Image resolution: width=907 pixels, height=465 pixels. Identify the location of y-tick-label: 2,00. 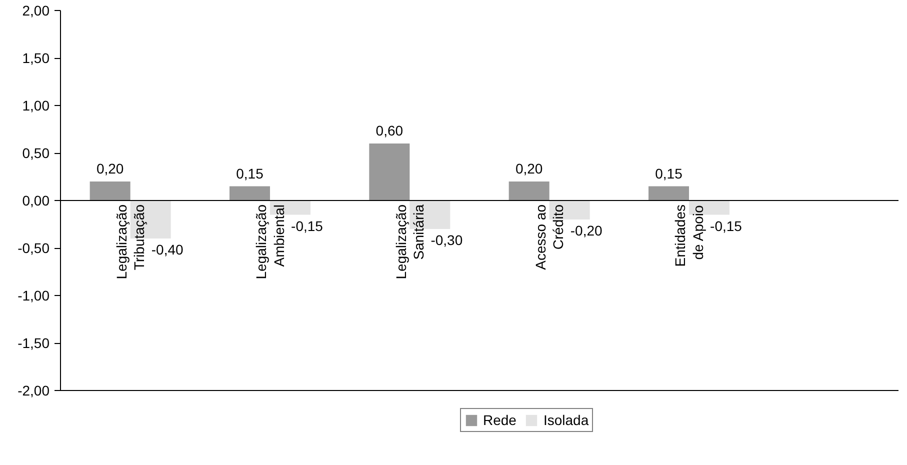
(36, 10).